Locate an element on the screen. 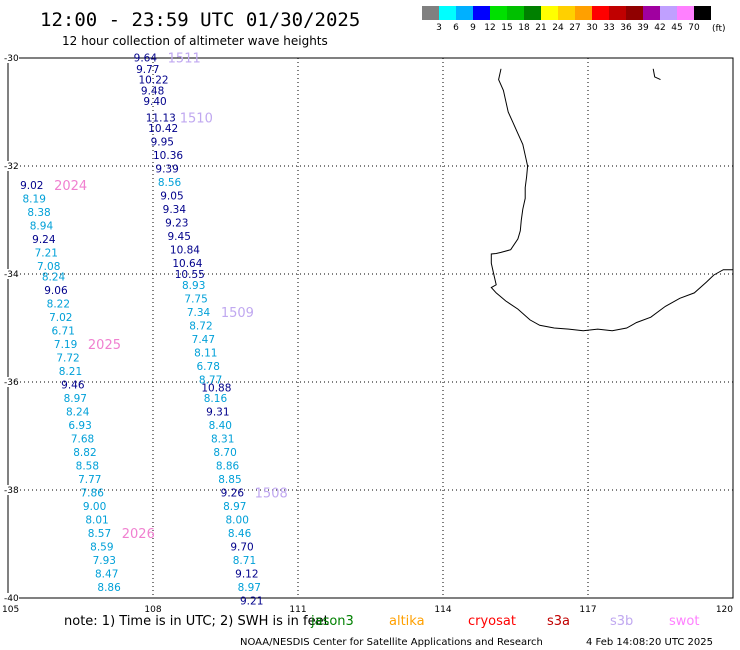 The width and height of the screenshot is (740, 650). color-scale-label: 3 is located at coordinates (439, 28).